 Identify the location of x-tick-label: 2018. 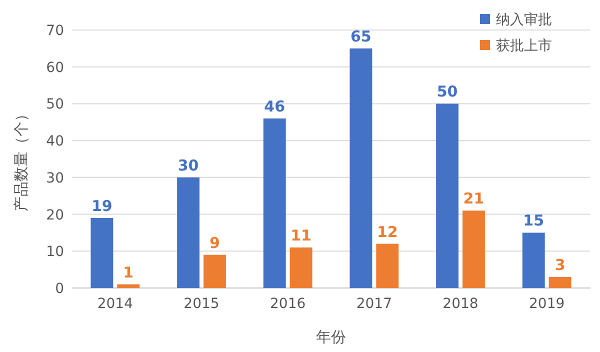
(460, 304).